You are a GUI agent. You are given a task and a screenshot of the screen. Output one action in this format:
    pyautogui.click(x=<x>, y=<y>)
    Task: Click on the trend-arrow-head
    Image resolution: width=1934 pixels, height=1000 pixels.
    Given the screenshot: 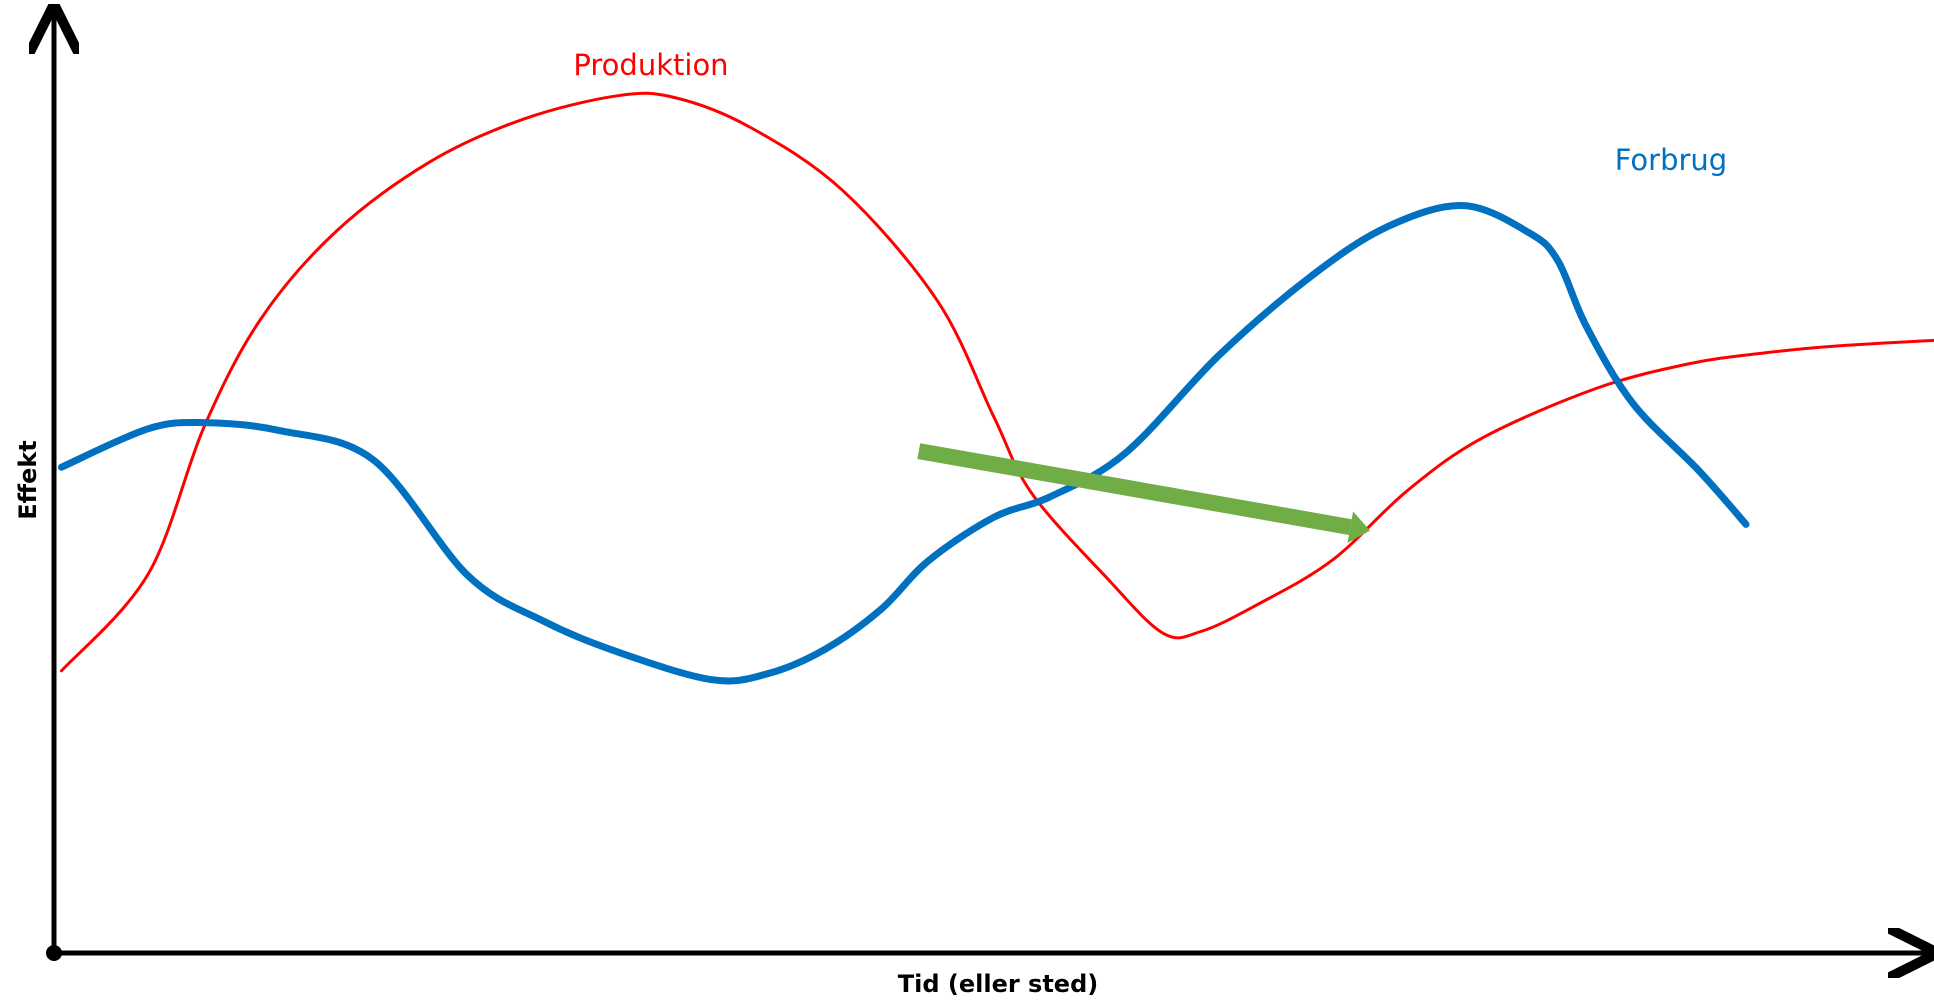 What is the action you would take?
    pyautogui.click(x=1358, y=527)
    